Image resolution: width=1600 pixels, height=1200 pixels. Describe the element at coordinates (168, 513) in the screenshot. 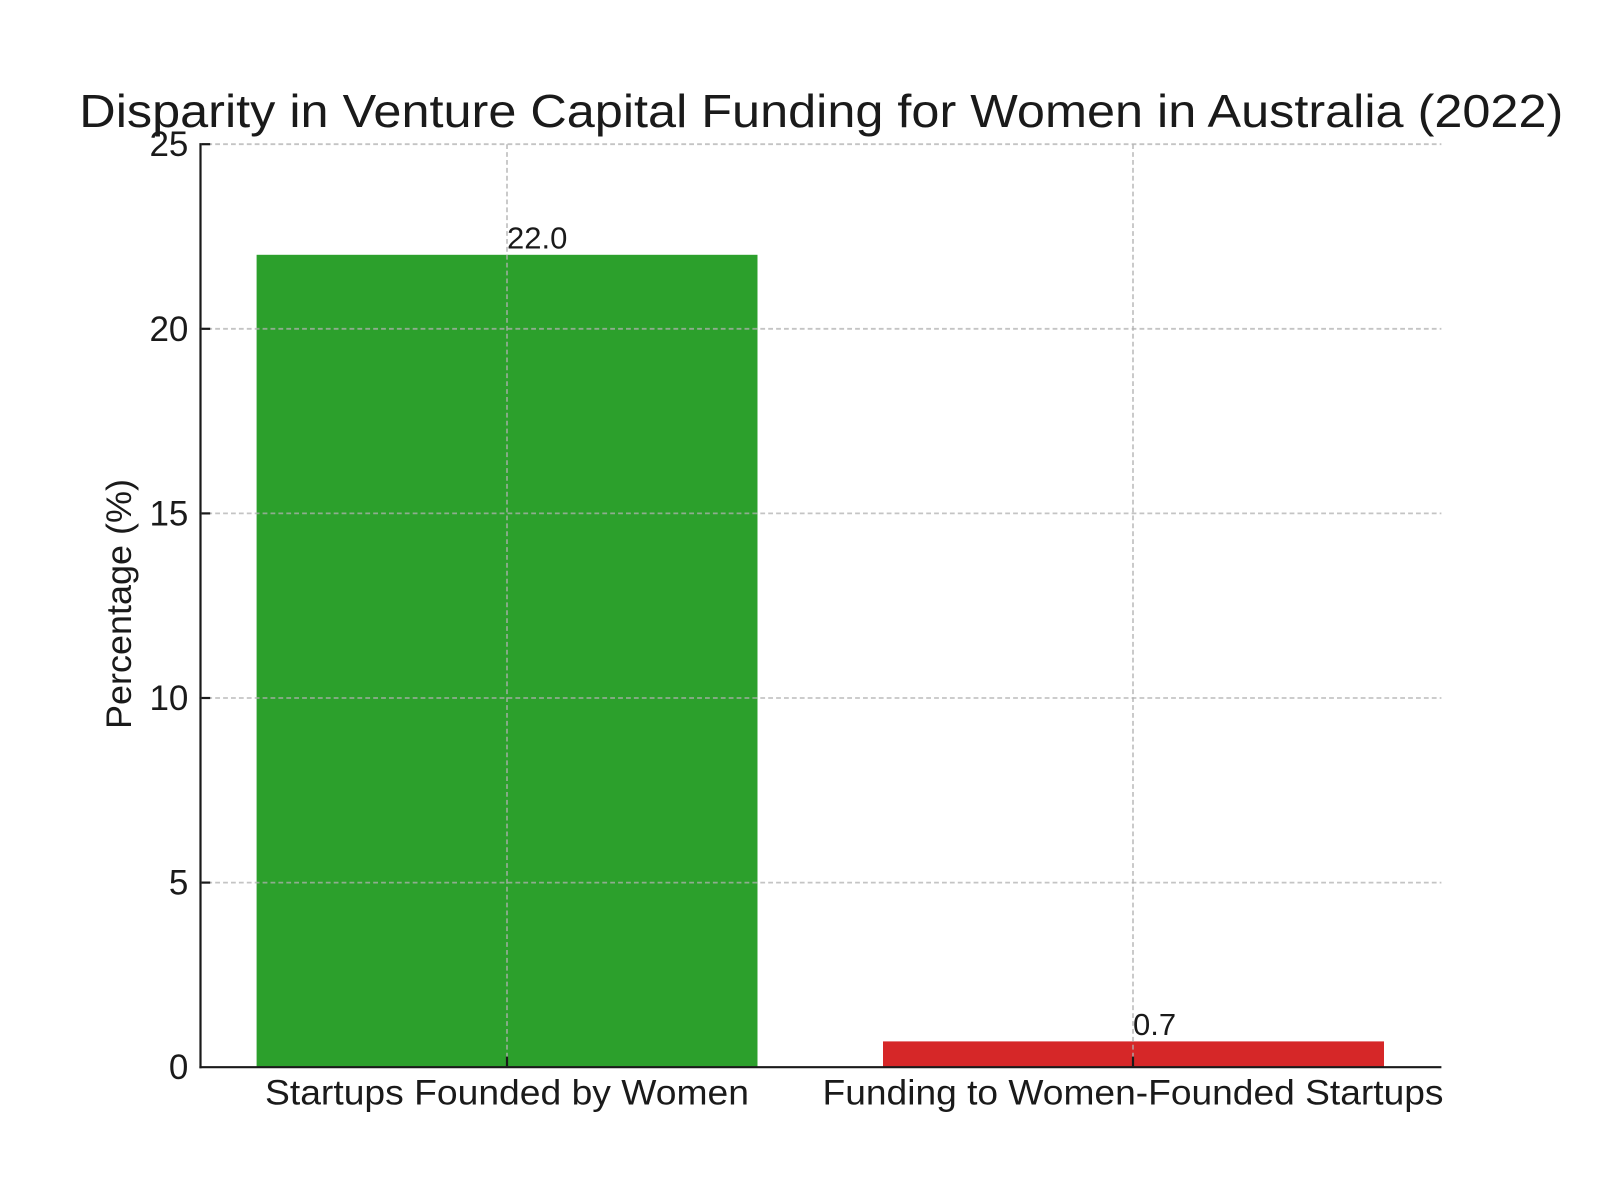

I see `svg-text: 15` at that location.